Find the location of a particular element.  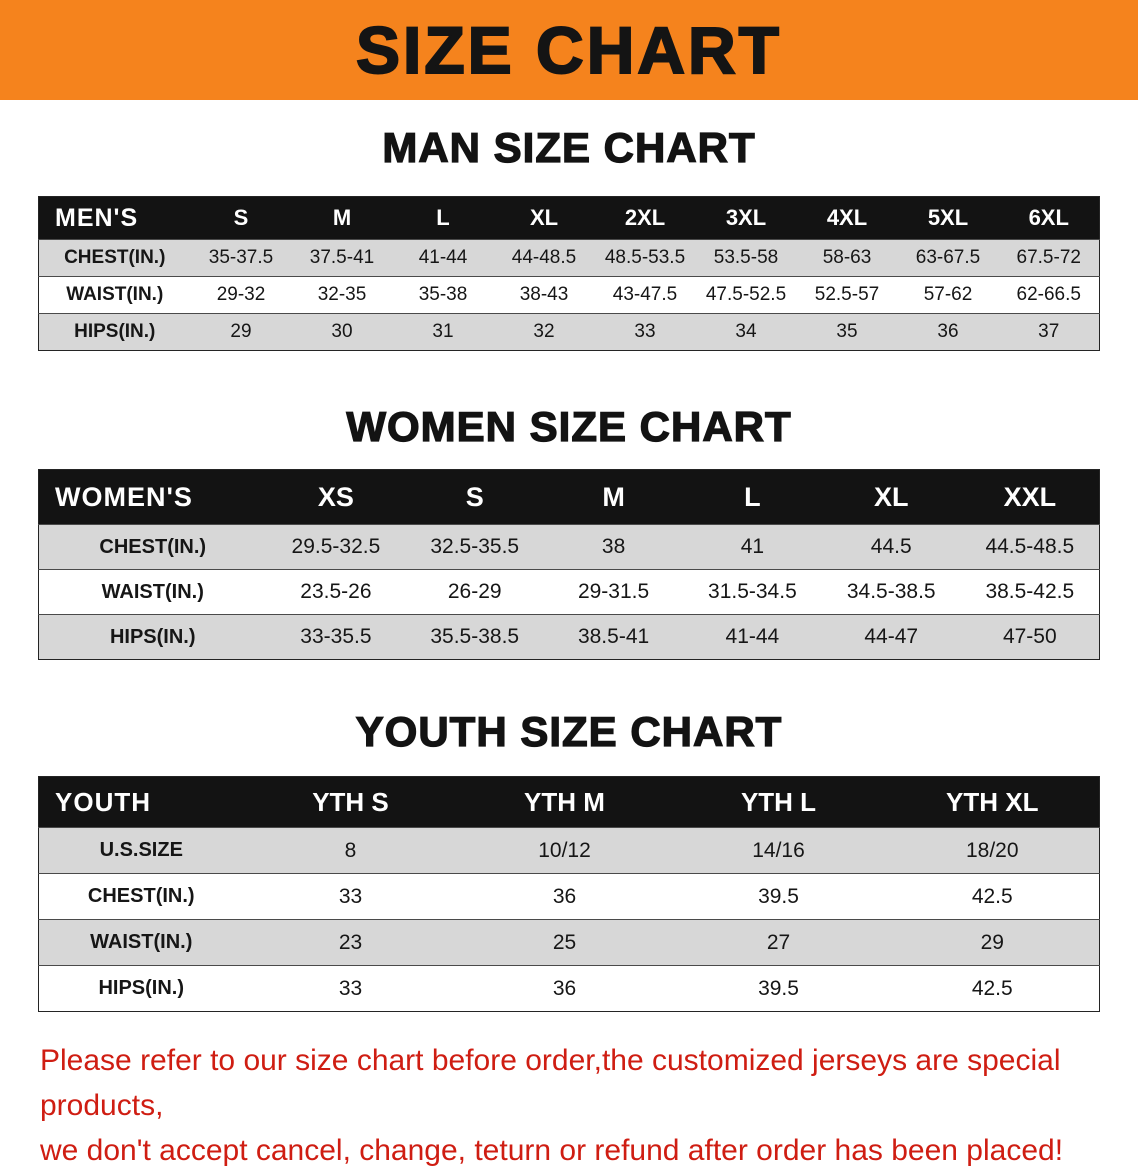

size-value: 38-43 is located at coordinates (544, 295).